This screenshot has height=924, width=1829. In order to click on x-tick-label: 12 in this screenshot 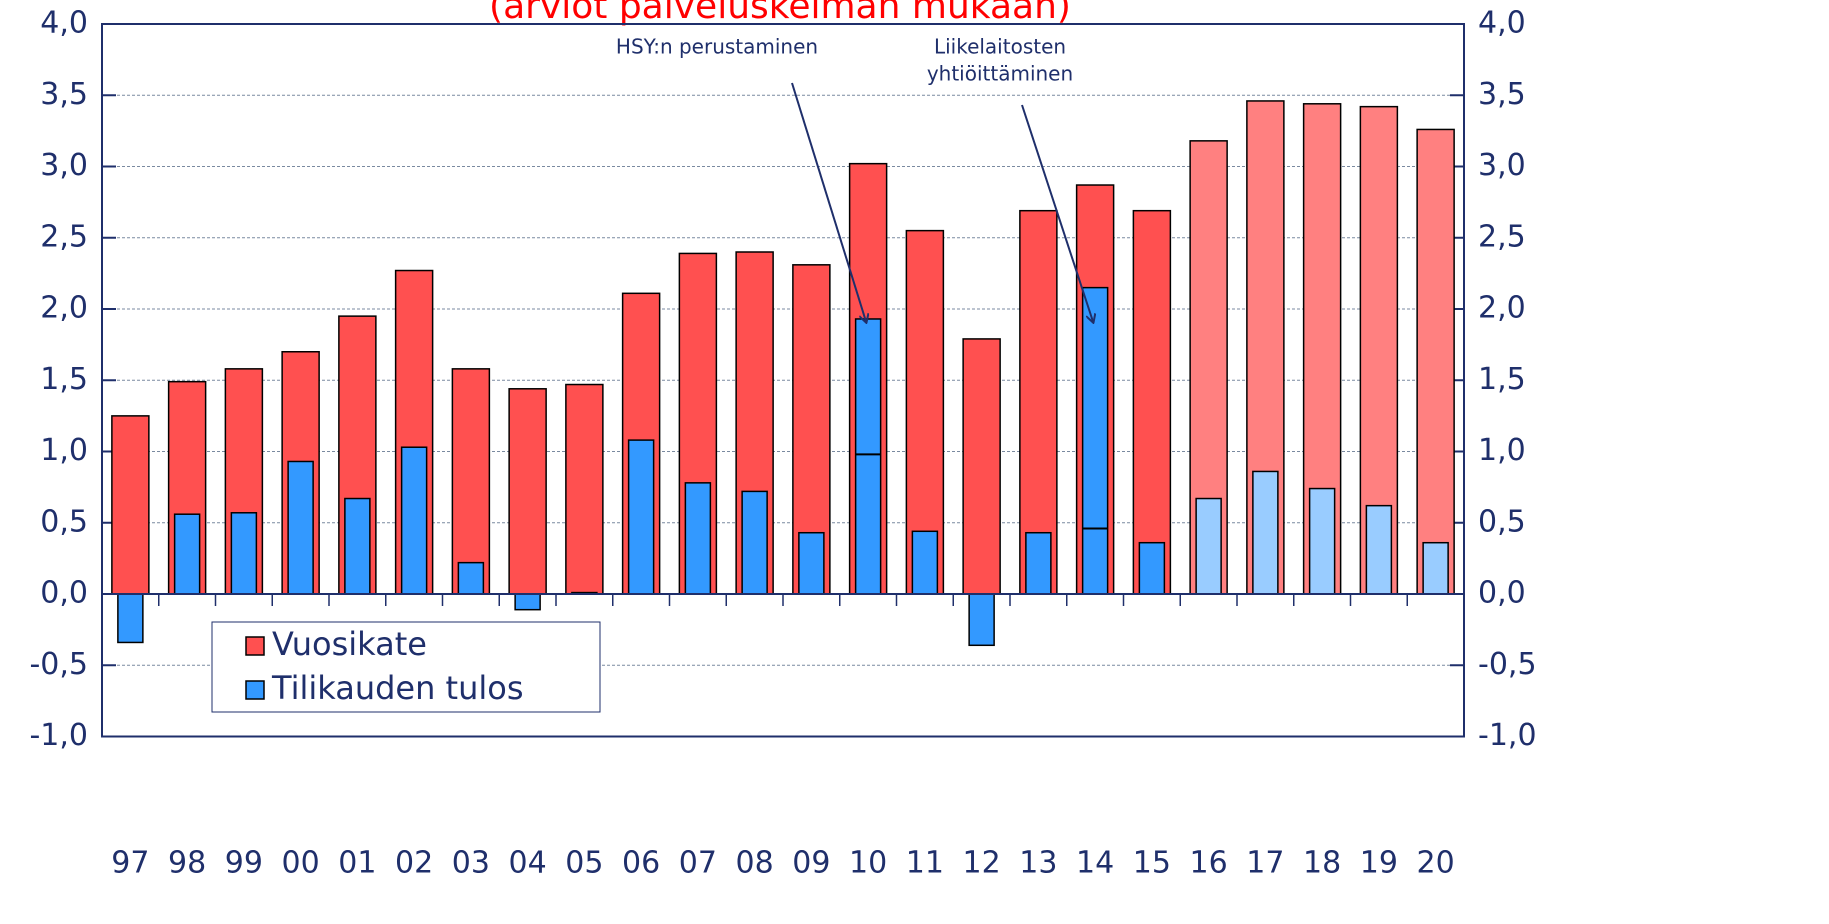, I will do `click(982, 863)`.